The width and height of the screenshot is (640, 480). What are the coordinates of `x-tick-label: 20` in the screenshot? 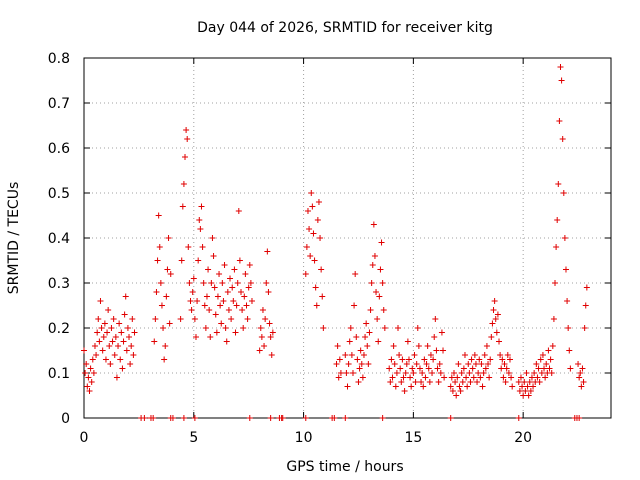 It's located at (523, 438).